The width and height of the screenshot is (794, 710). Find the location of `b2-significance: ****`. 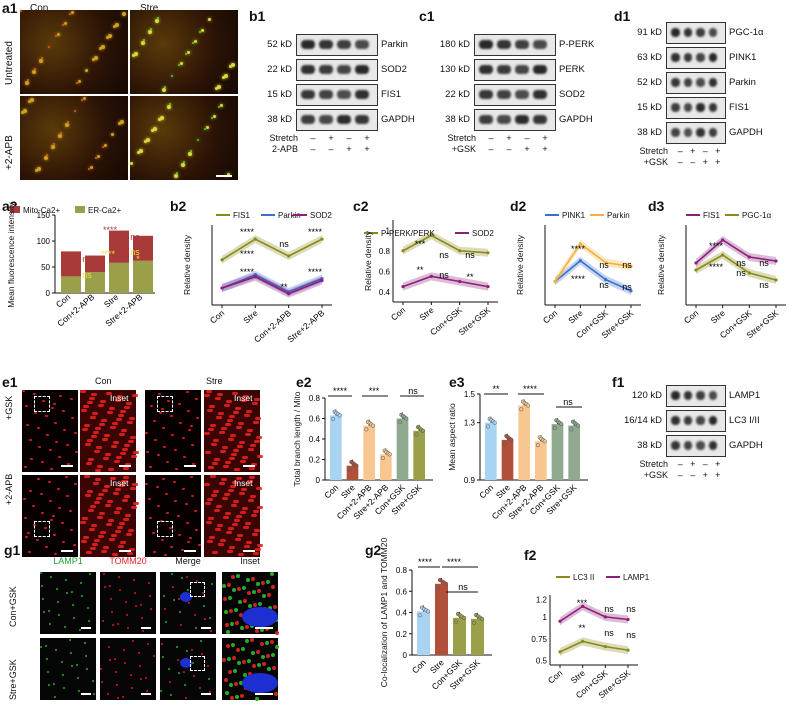

b2-significance: **** is located at coordinates (315, 232).